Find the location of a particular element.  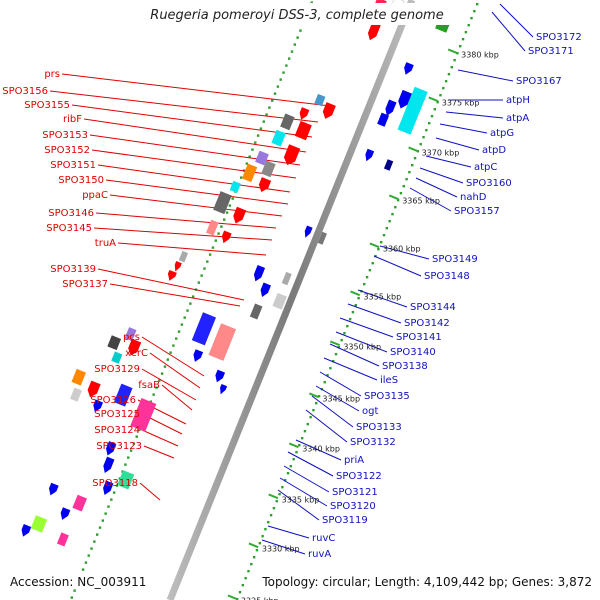

accession-text: Accession: NC_003911 is located at coordinates (78, 582).